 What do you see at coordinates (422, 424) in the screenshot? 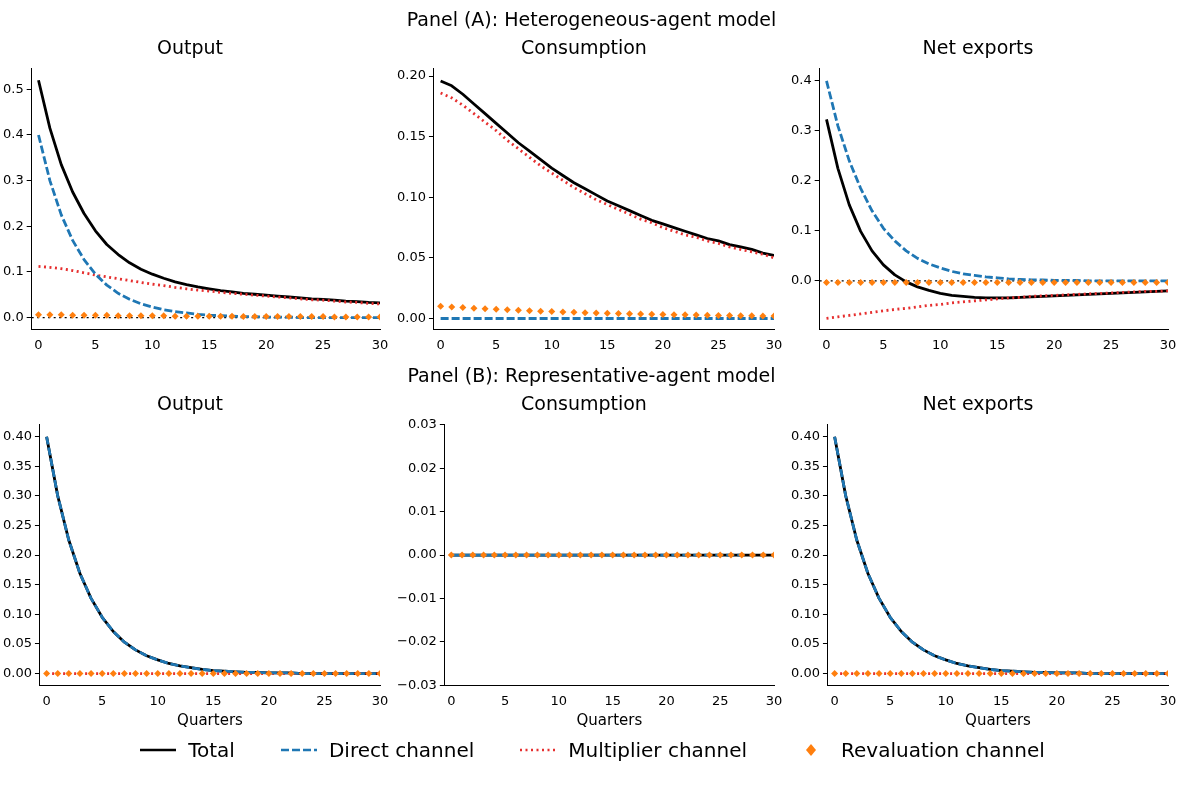
I see `y-tick-label: 0.03` at bounding box center [422, 424].